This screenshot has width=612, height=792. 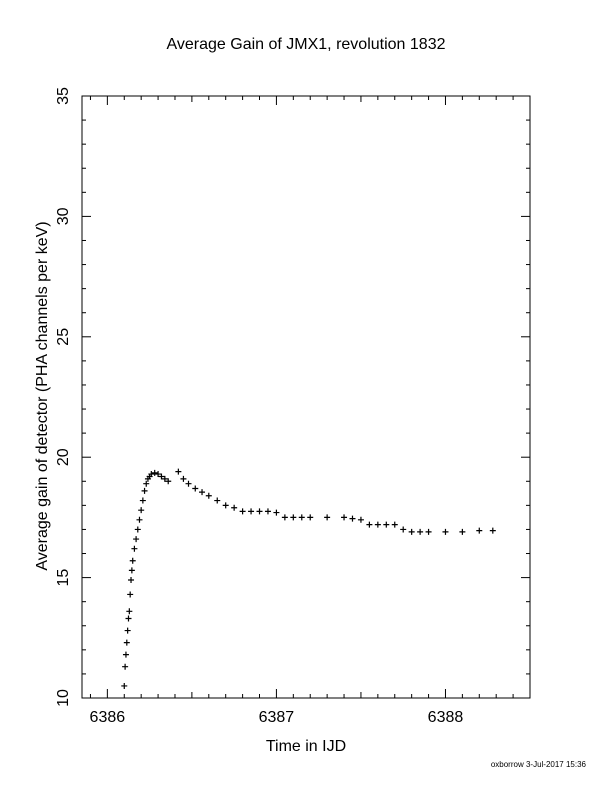 What do you see at coordinates (63, 216) in the screenshot?
I see `y-tick-label: 30` at bounding box center [63, 216].